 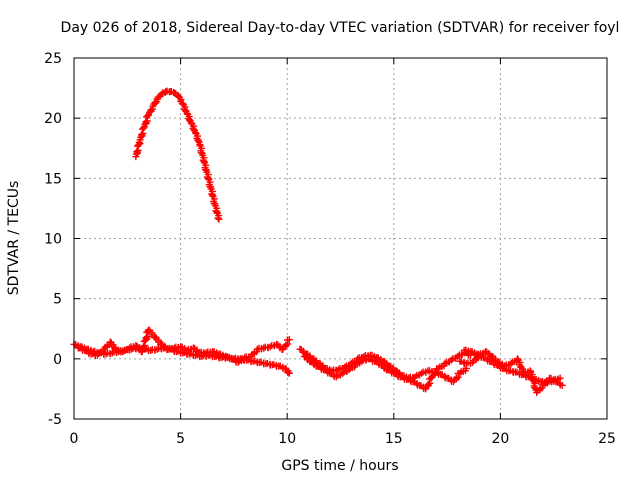 What do you see at coordinates (177, 155) in the screenshot?
I see `series-arc-high` at bounding box center [177, 155].